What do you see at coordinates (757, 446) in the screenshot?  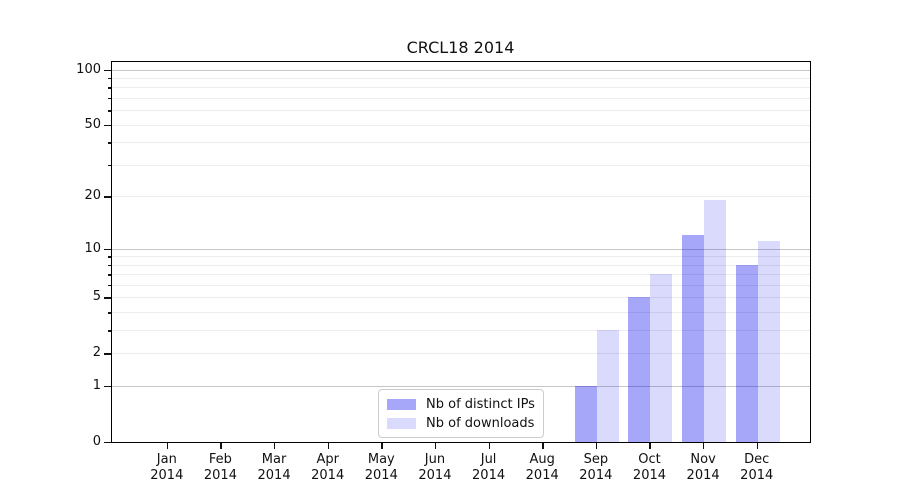 I see `x-tick-mark-dec-2014` at bounding box center [757, 446].